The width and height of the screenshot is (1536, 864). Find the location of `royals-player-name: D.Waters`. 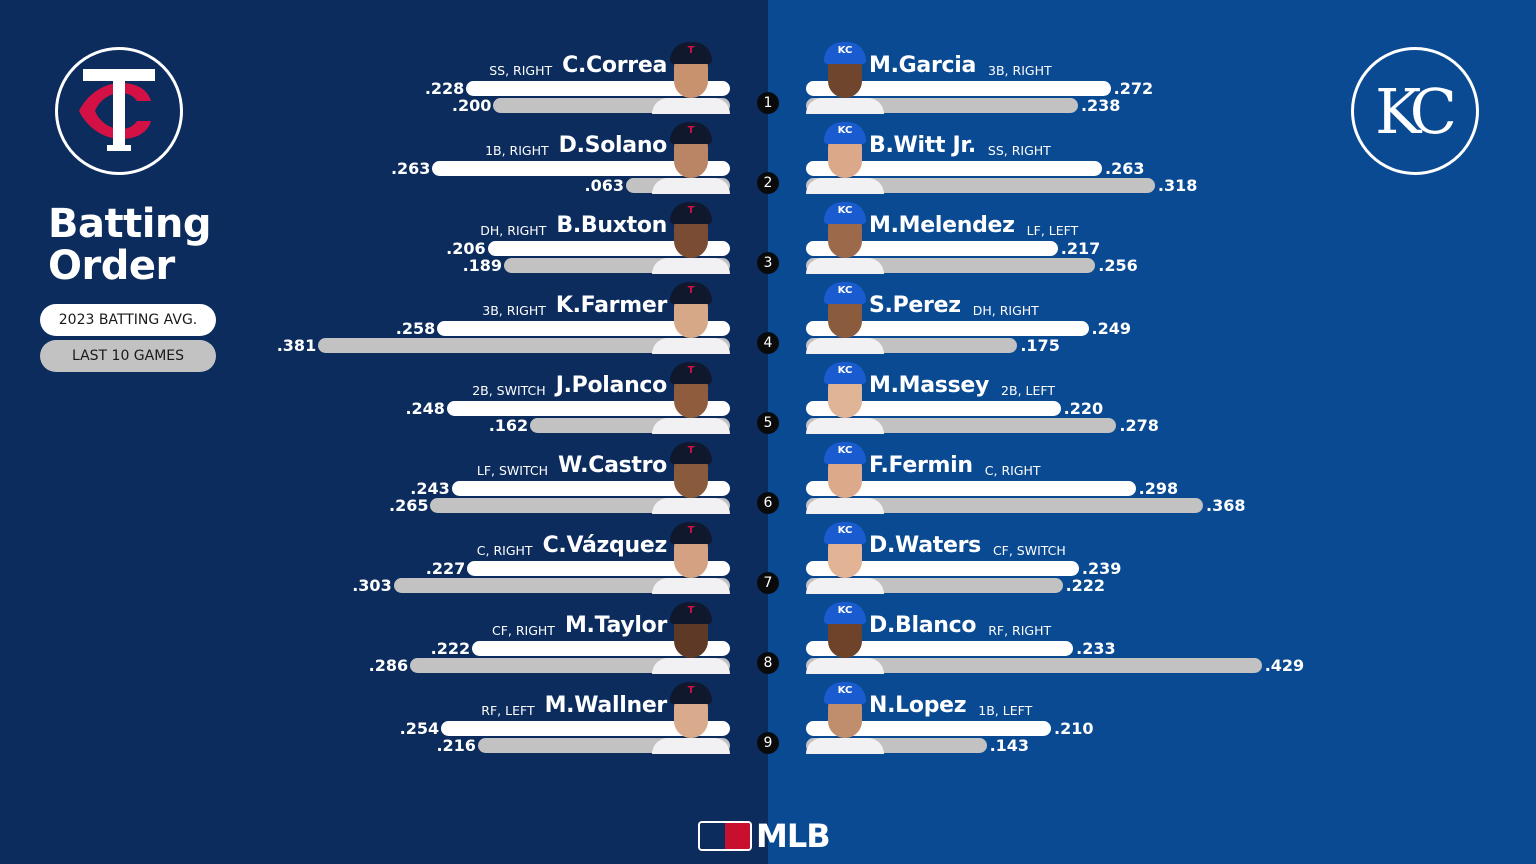

royals-player-name: D.Waters is located at coordinates (925, 545).